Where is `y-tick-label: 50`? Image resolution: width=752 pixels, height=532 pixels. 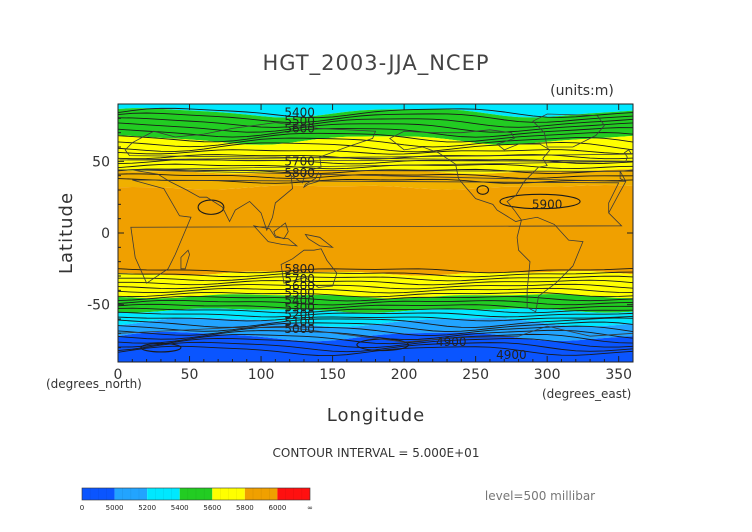
y-tick-label: 50 is located at coordinates (101, 162).